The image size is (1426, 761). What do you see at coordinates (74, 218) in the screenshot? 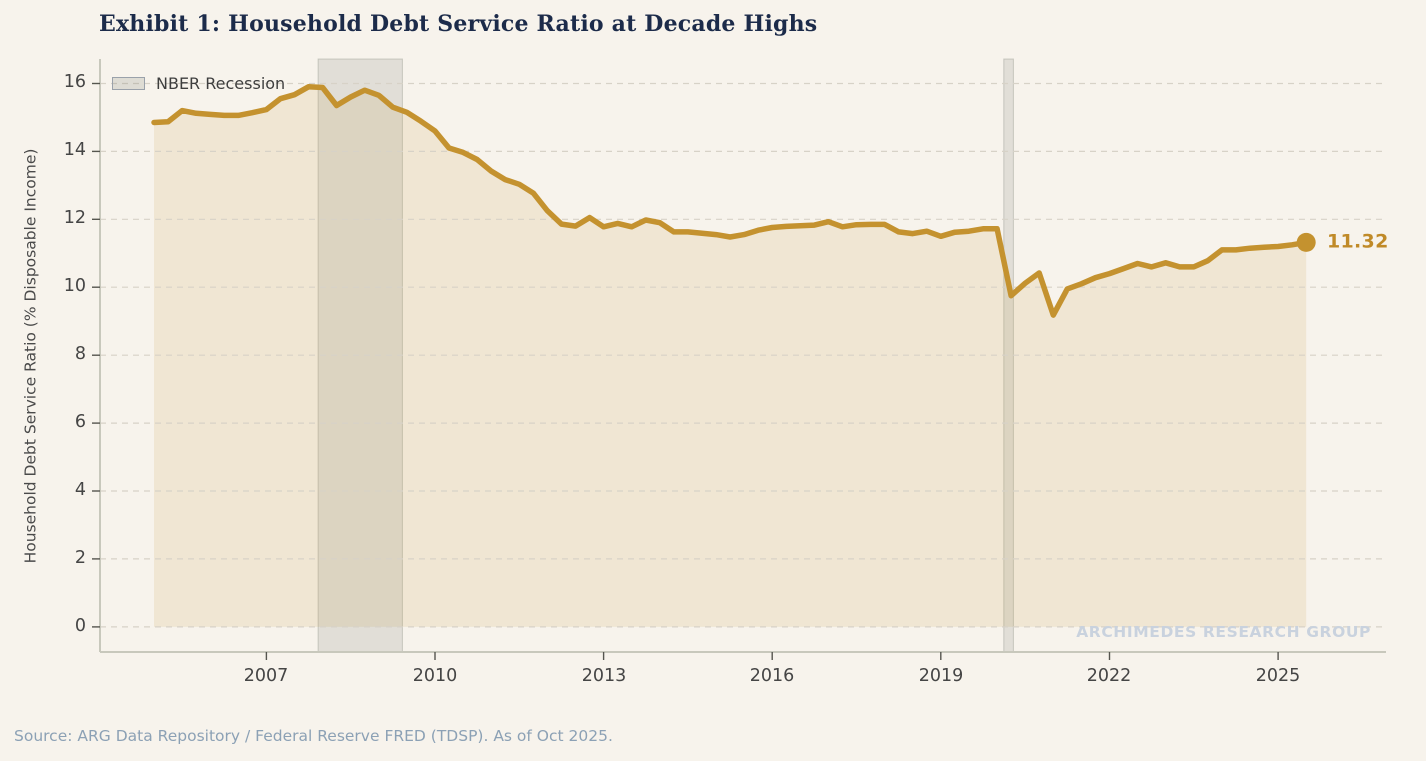
I see `y-tick-label: 12` at bounding box center [74, 218].